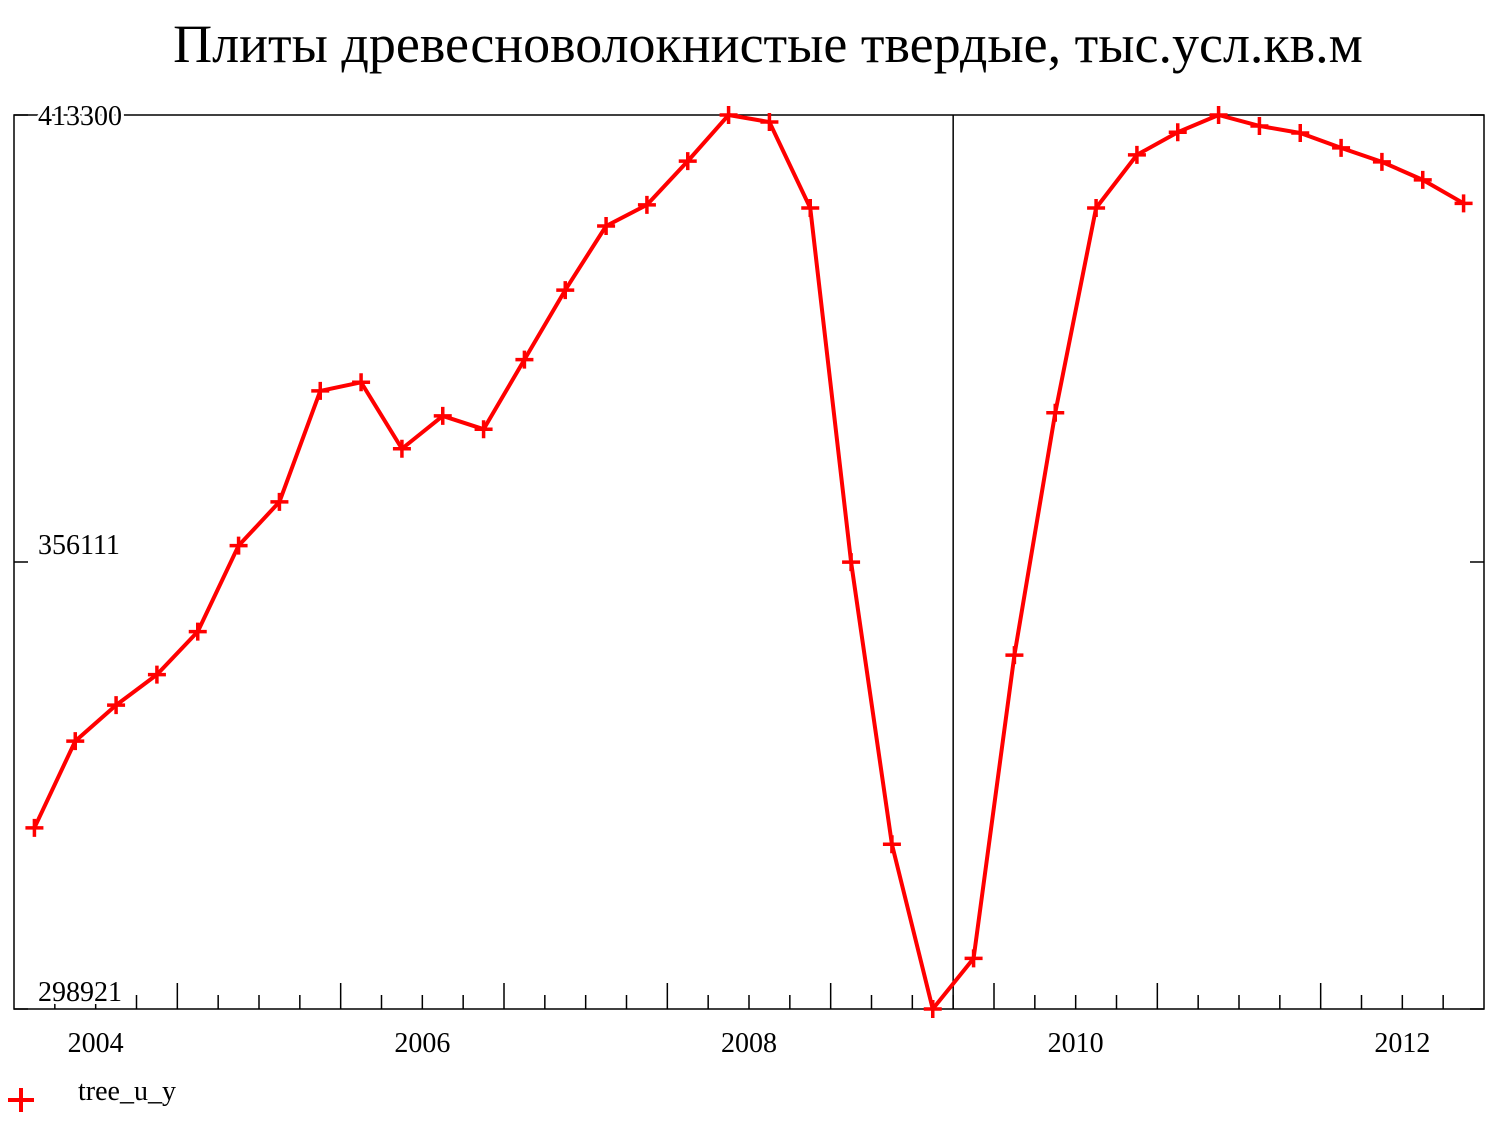 The height and width of the screenshot is (1126, 1493). I want to click on legend-marker, so click(21, 1100).